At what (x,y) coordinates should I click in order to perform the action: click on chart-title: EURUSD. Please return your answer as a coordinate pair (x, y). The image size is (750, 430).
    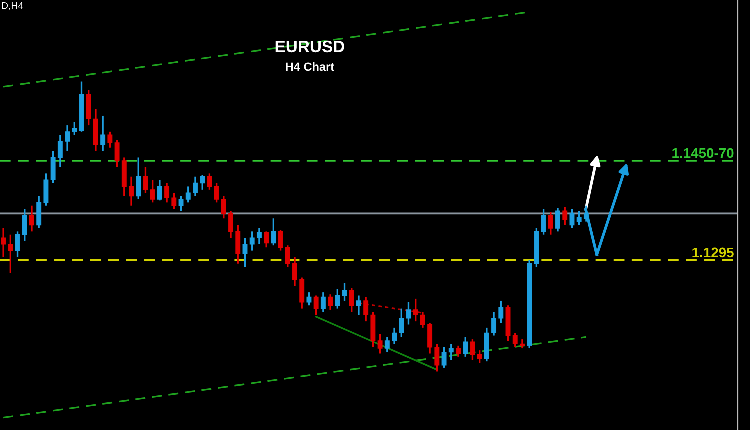
    Looking at the image, I should click on (310, 46).